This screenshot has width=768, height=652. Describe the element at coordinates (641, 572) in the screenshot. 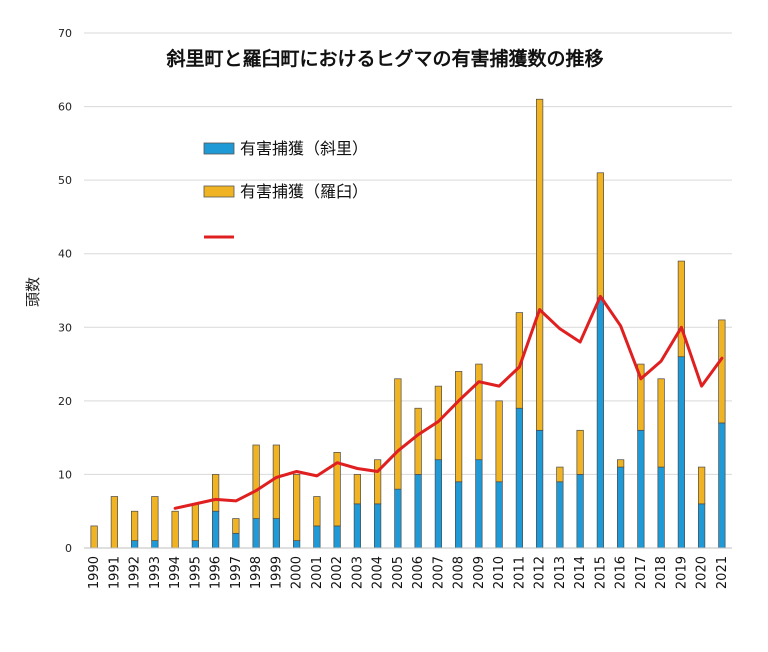

I see `x-tick-label: 2017` at that location.